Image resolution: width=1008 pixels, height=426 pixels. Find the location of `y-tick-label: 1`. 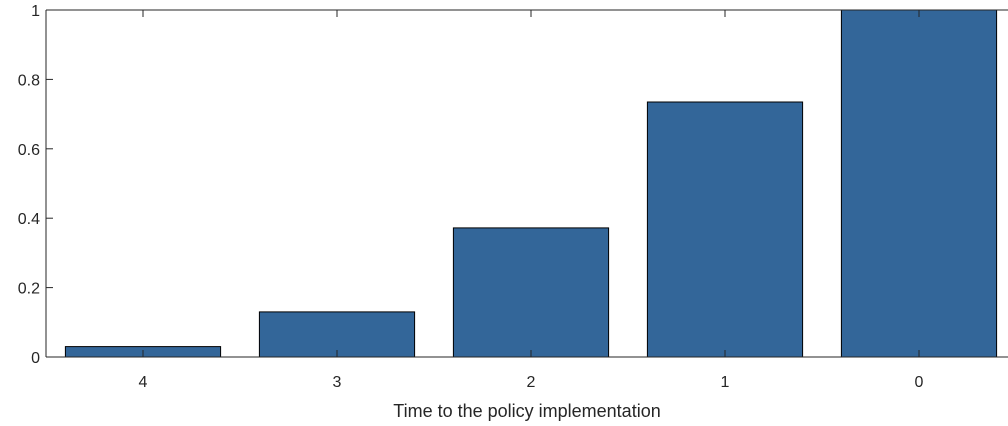

y-tick-label: 1 is located at coordinates (35, 11).